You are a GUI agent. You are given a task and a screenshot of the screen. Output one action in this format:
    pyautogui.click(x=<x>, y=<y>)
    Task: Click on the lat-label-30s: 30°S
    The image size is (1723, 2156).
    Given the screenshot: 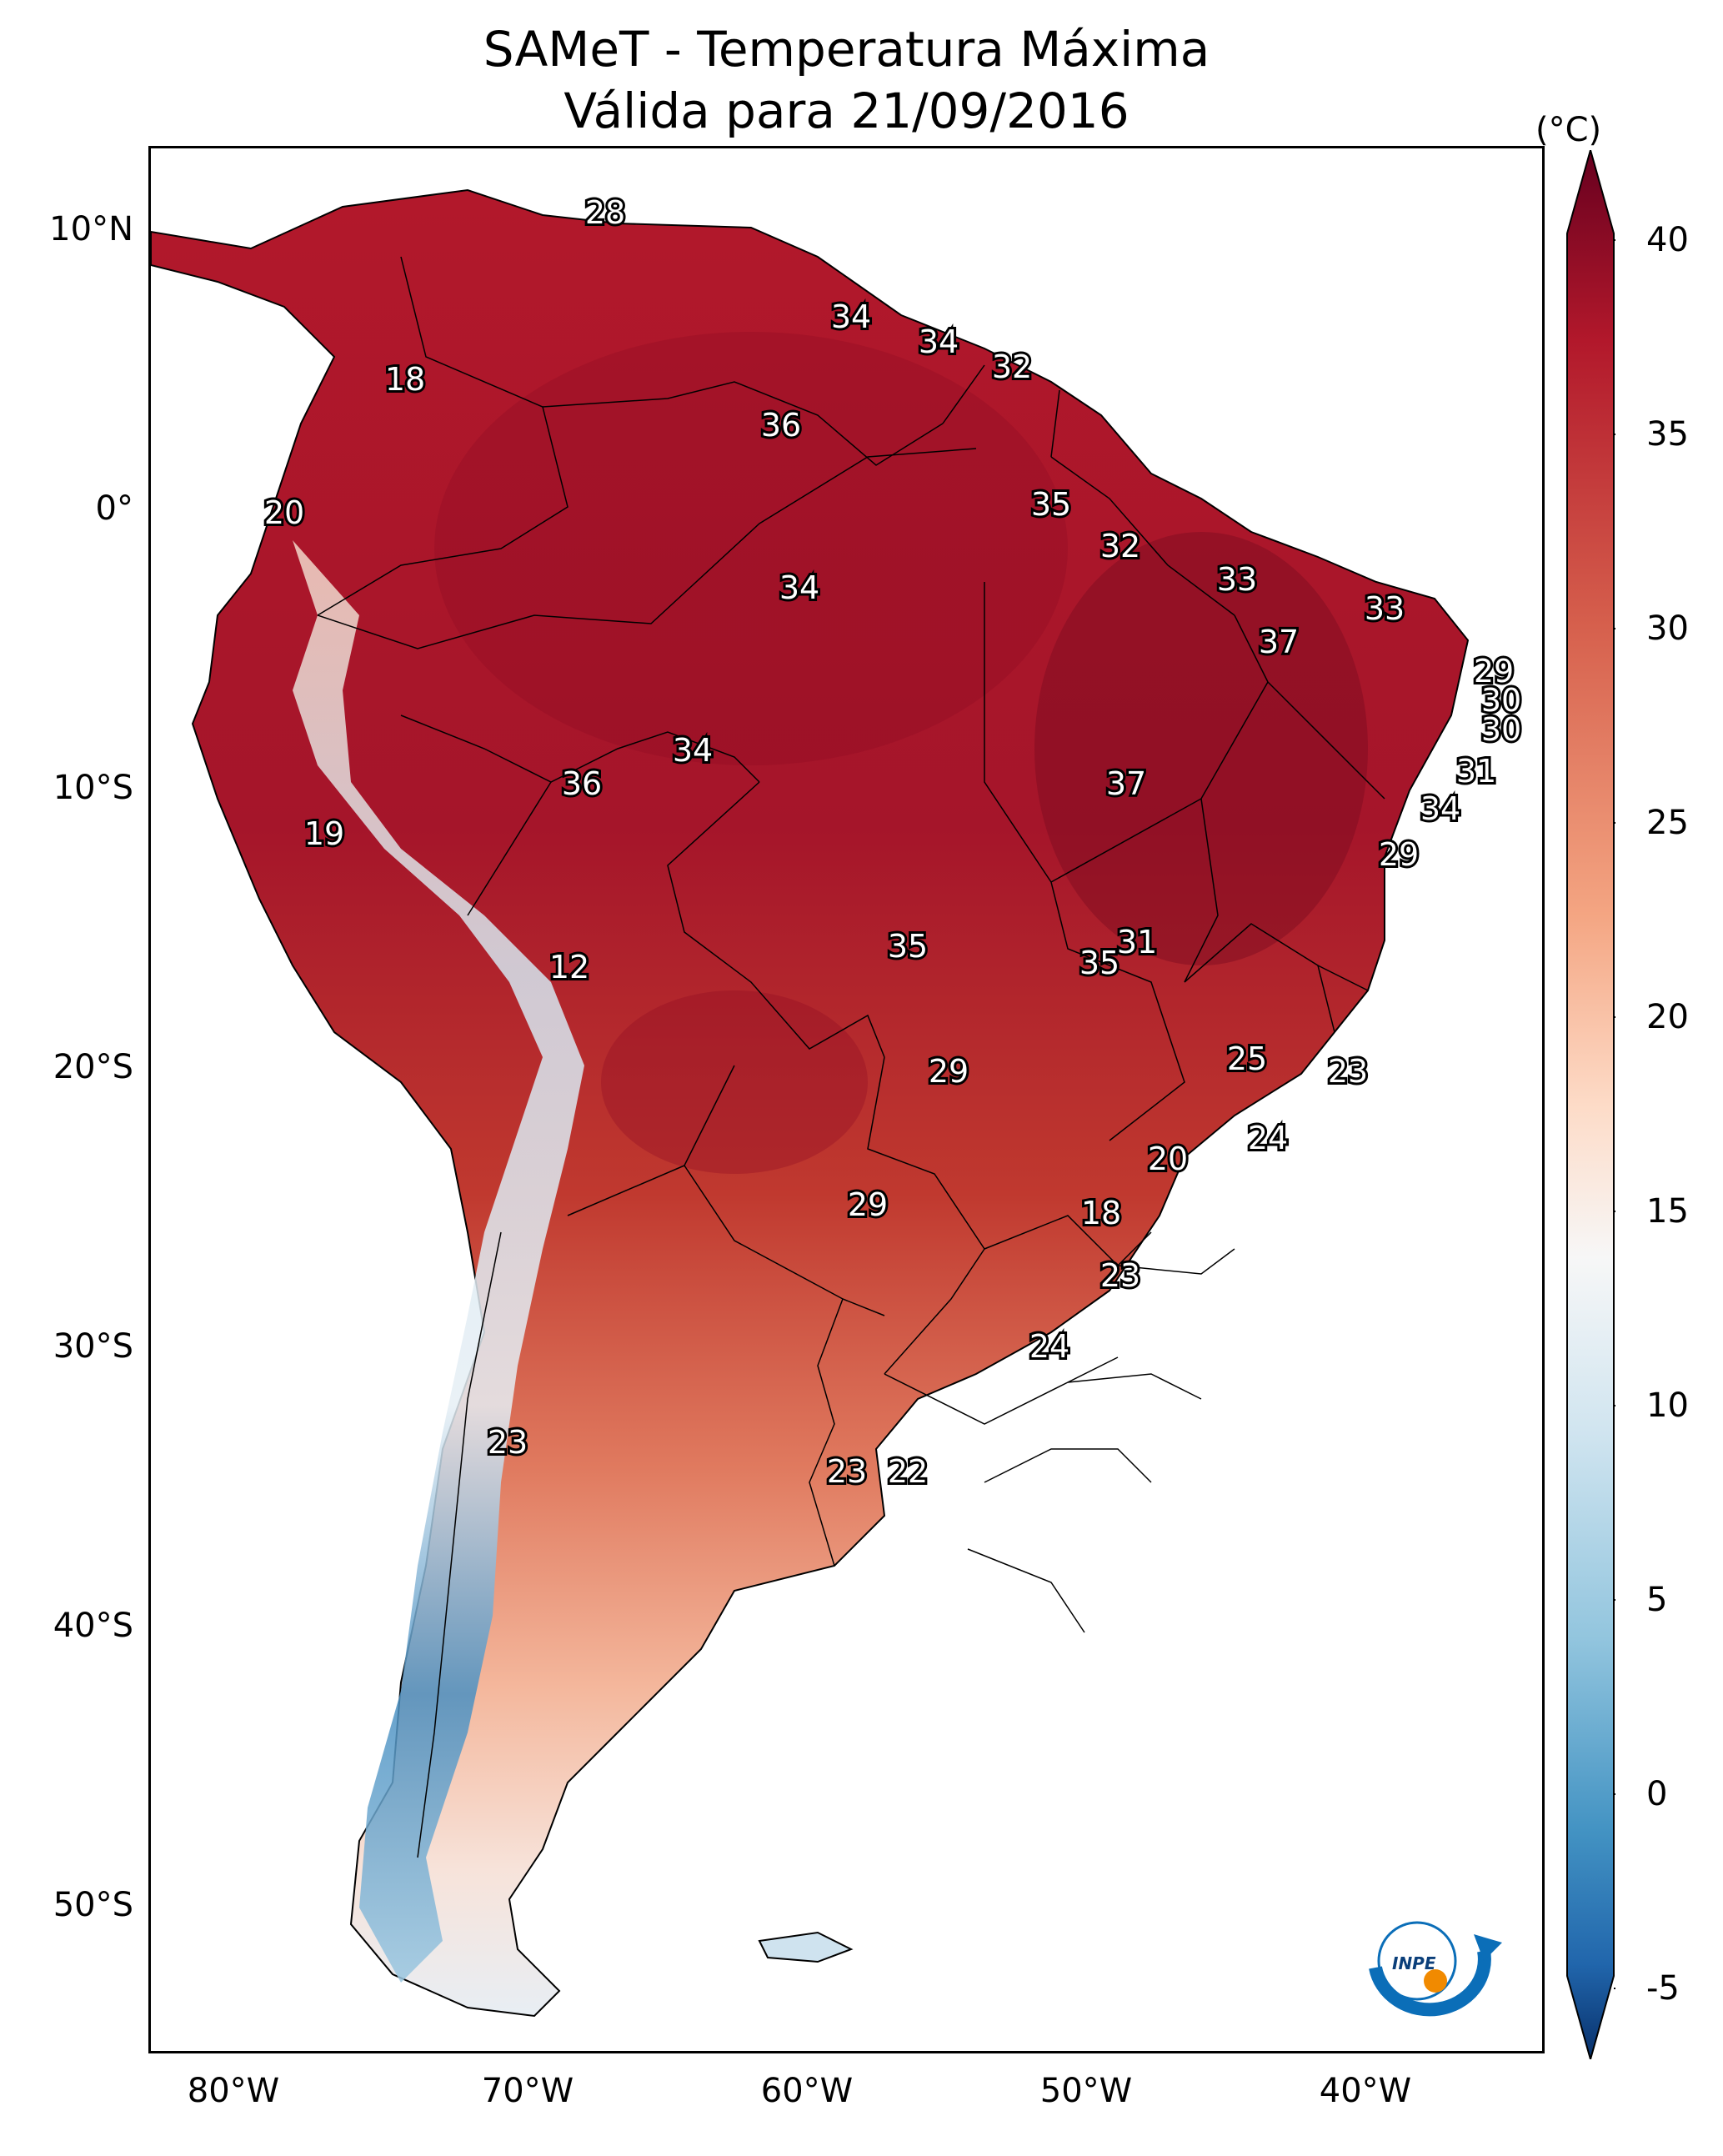 What is the action you would take?
    pyautogui.click(x=93, y=1346)
    